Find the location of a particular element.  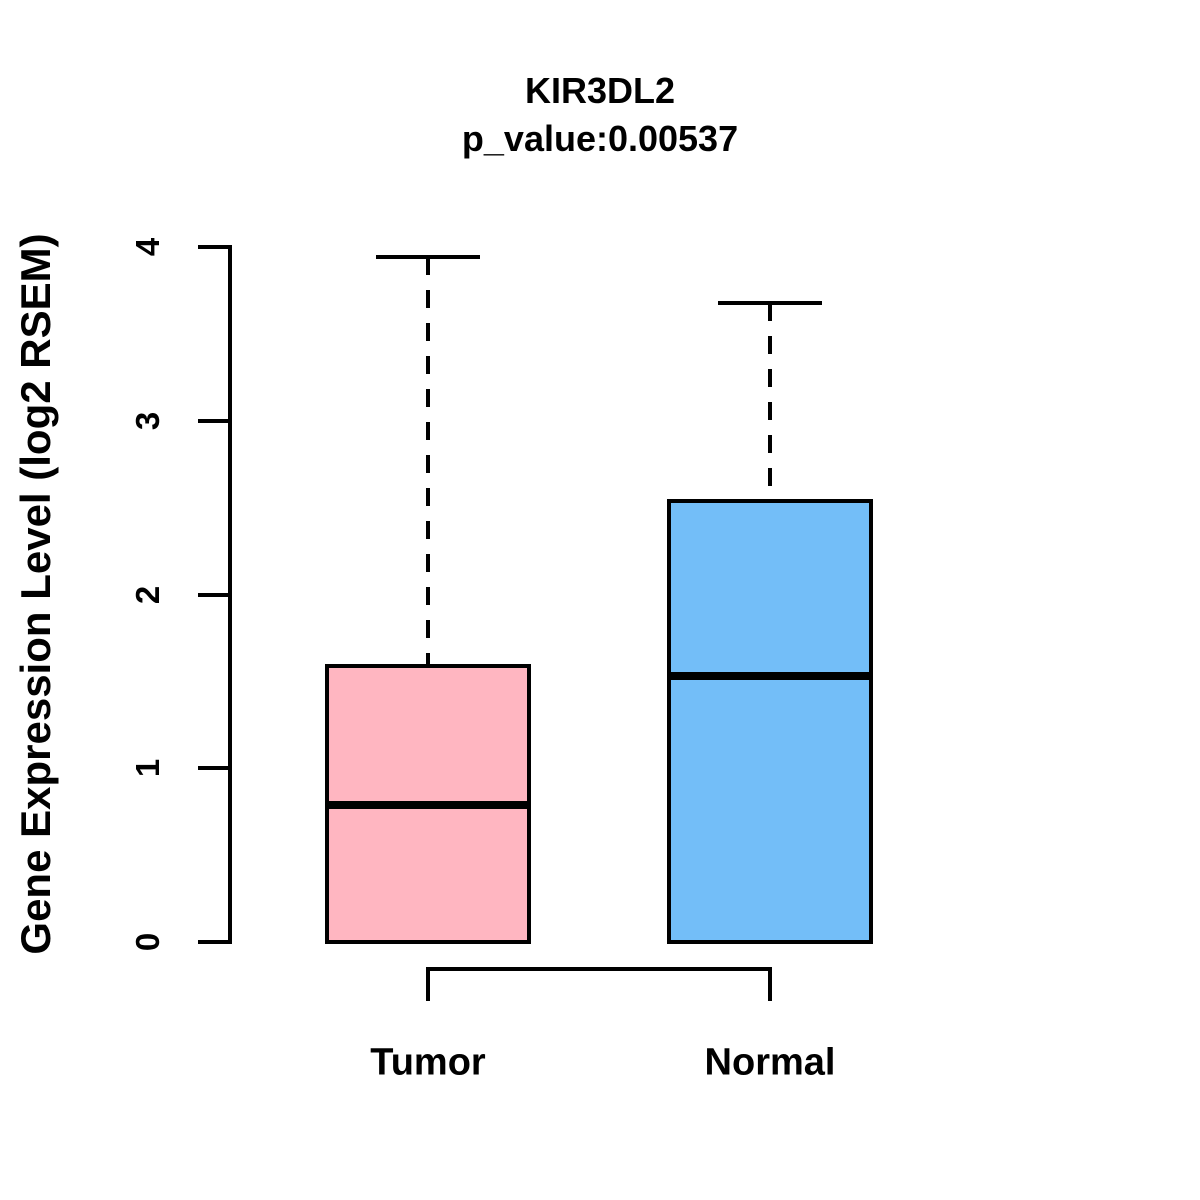

y-axis-tick-label: 2 is located at coordinates (147, 594).